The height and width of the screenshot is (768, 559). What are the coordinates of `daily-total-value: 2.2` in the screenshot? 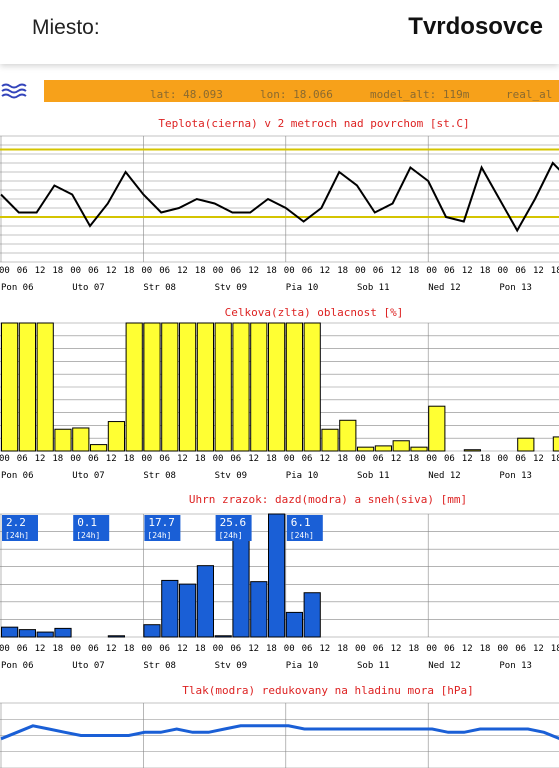 It's located at (16, 522).